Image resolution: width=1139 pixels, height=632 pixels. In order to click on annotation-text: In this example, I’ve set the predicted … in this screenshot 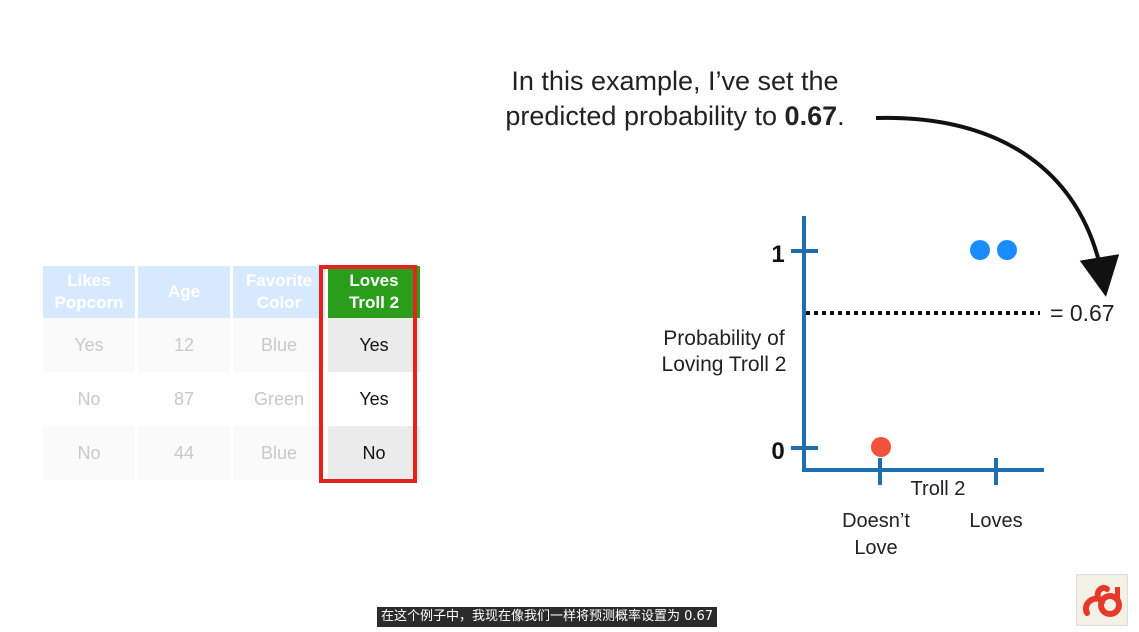, I will do `click(675, 99)`.